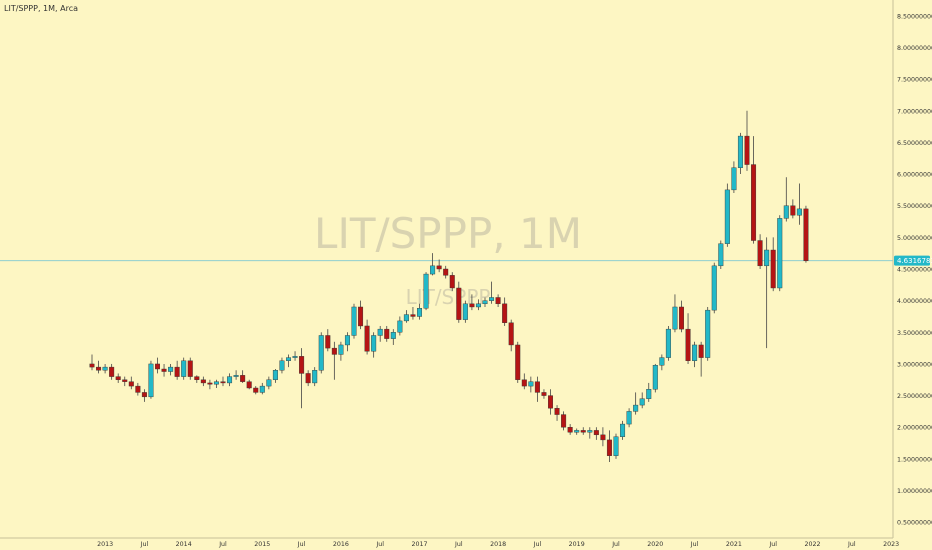  What do you see at coordinates (914, 111) in the screenshot?
I see `y-tick-label: 7.000000000` at bounding box center [914, 111].